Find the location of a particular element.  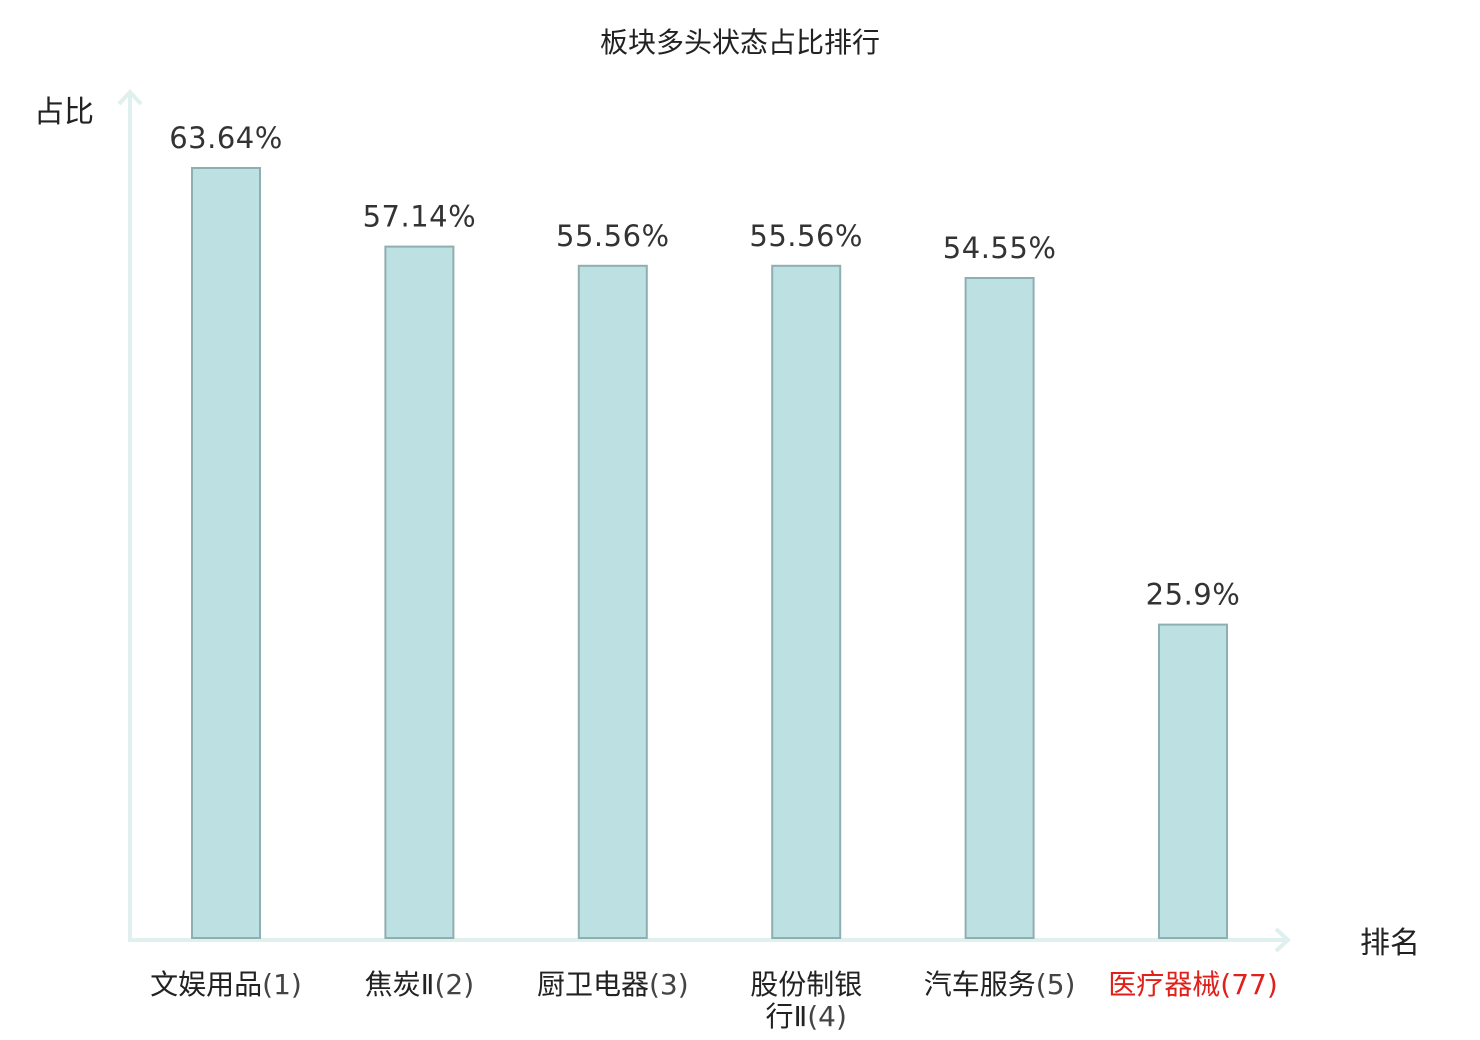

category-rank: (77) is located at coordinates (1248, 984).